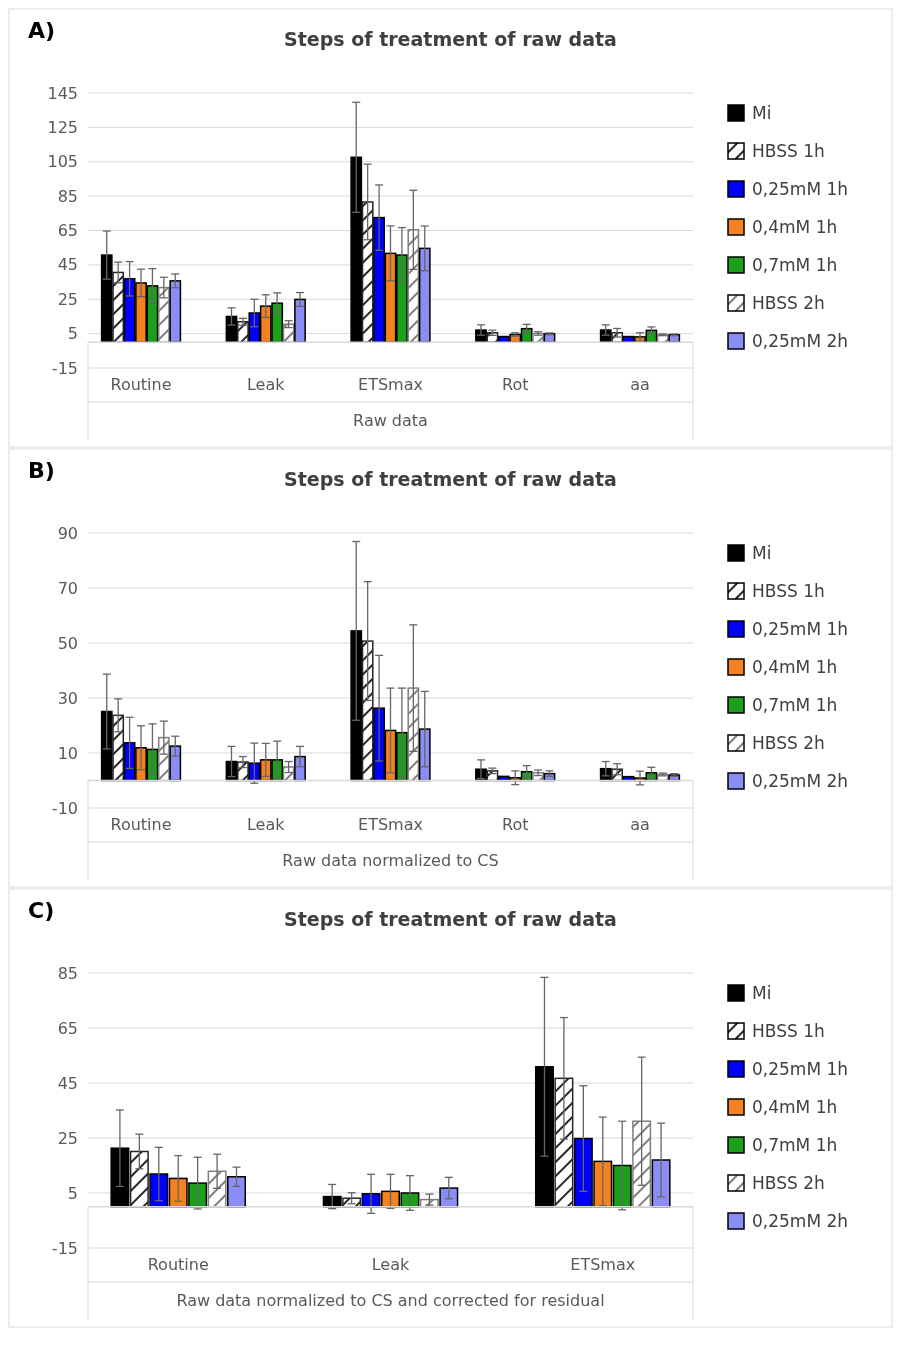  What do you see at coordinates (62, 93) in the screenshot?
I see `y-tick-label: 145` at bounding box center [62, 93].